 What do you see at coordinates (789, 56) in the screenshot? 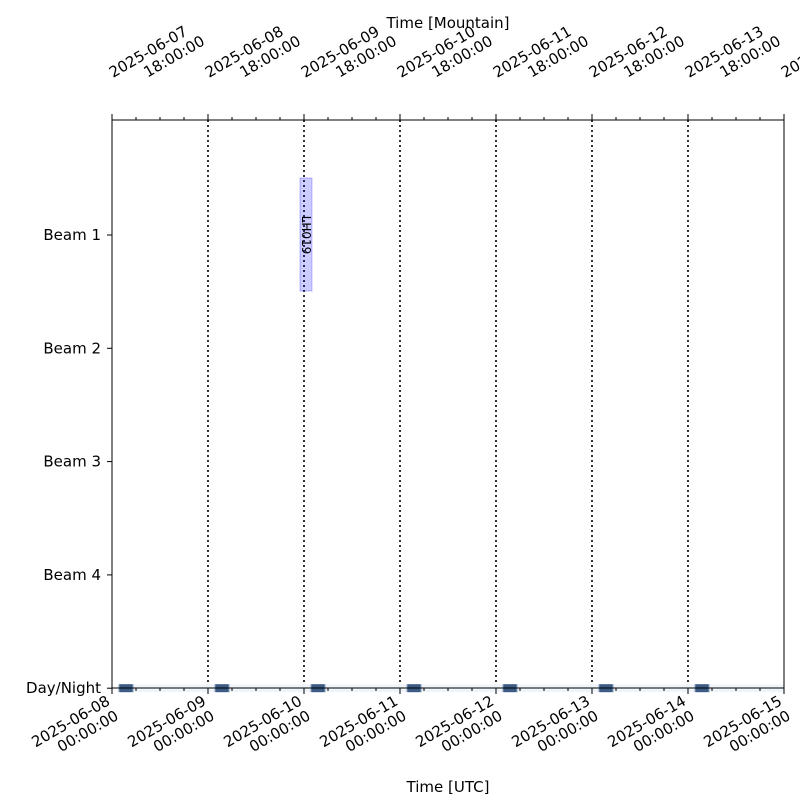
I see `top-tick-label: 2025-06-1418:00:00` at bounding box center [789, 56].